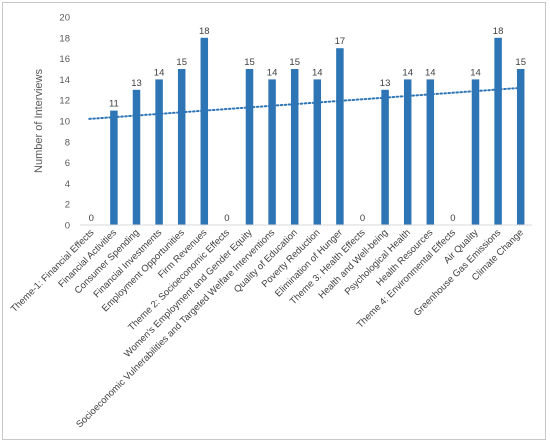 The height and width of the screenshot is (444, 550). I want to click on y-tick-label: 8, so click(67, 142).